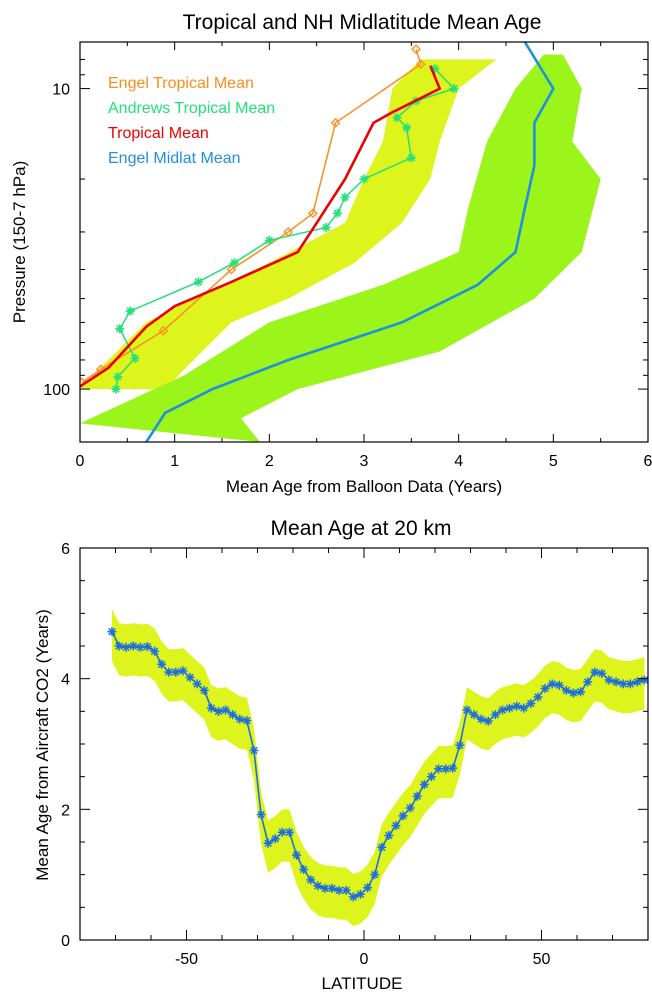  I want to click on legend-engel-tropical: Engel Tropical Mean, so click(181, 83).